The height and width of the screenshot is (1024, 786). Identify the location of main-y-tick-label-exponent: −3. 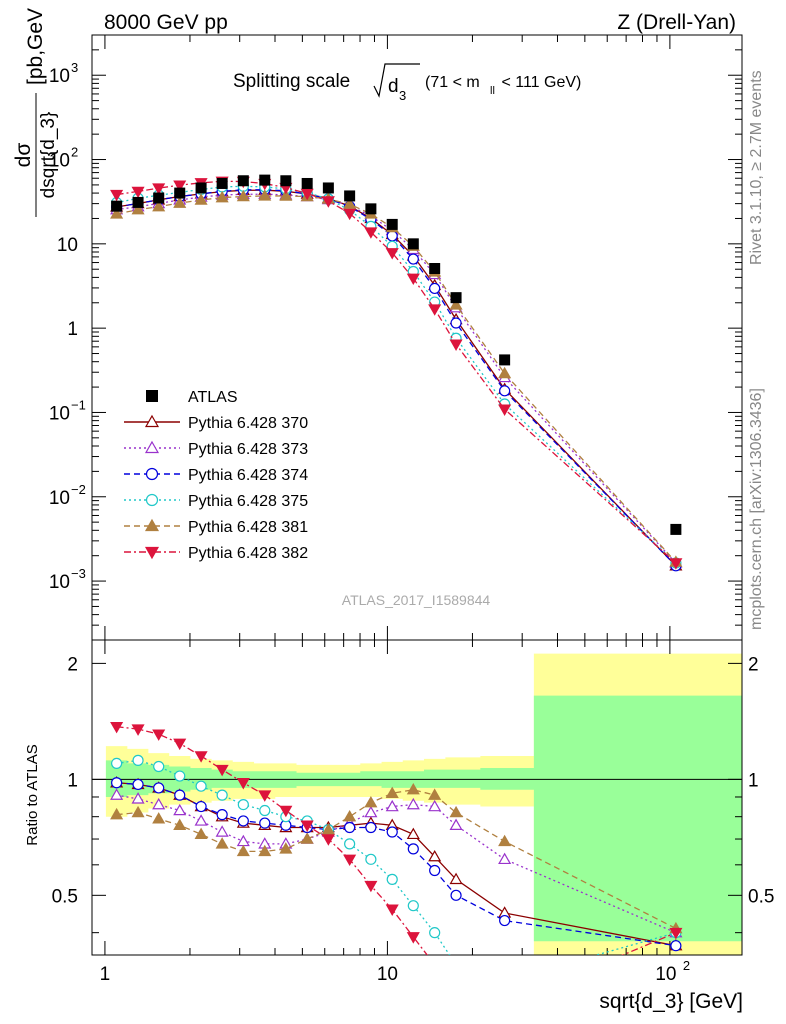
(78, 573).